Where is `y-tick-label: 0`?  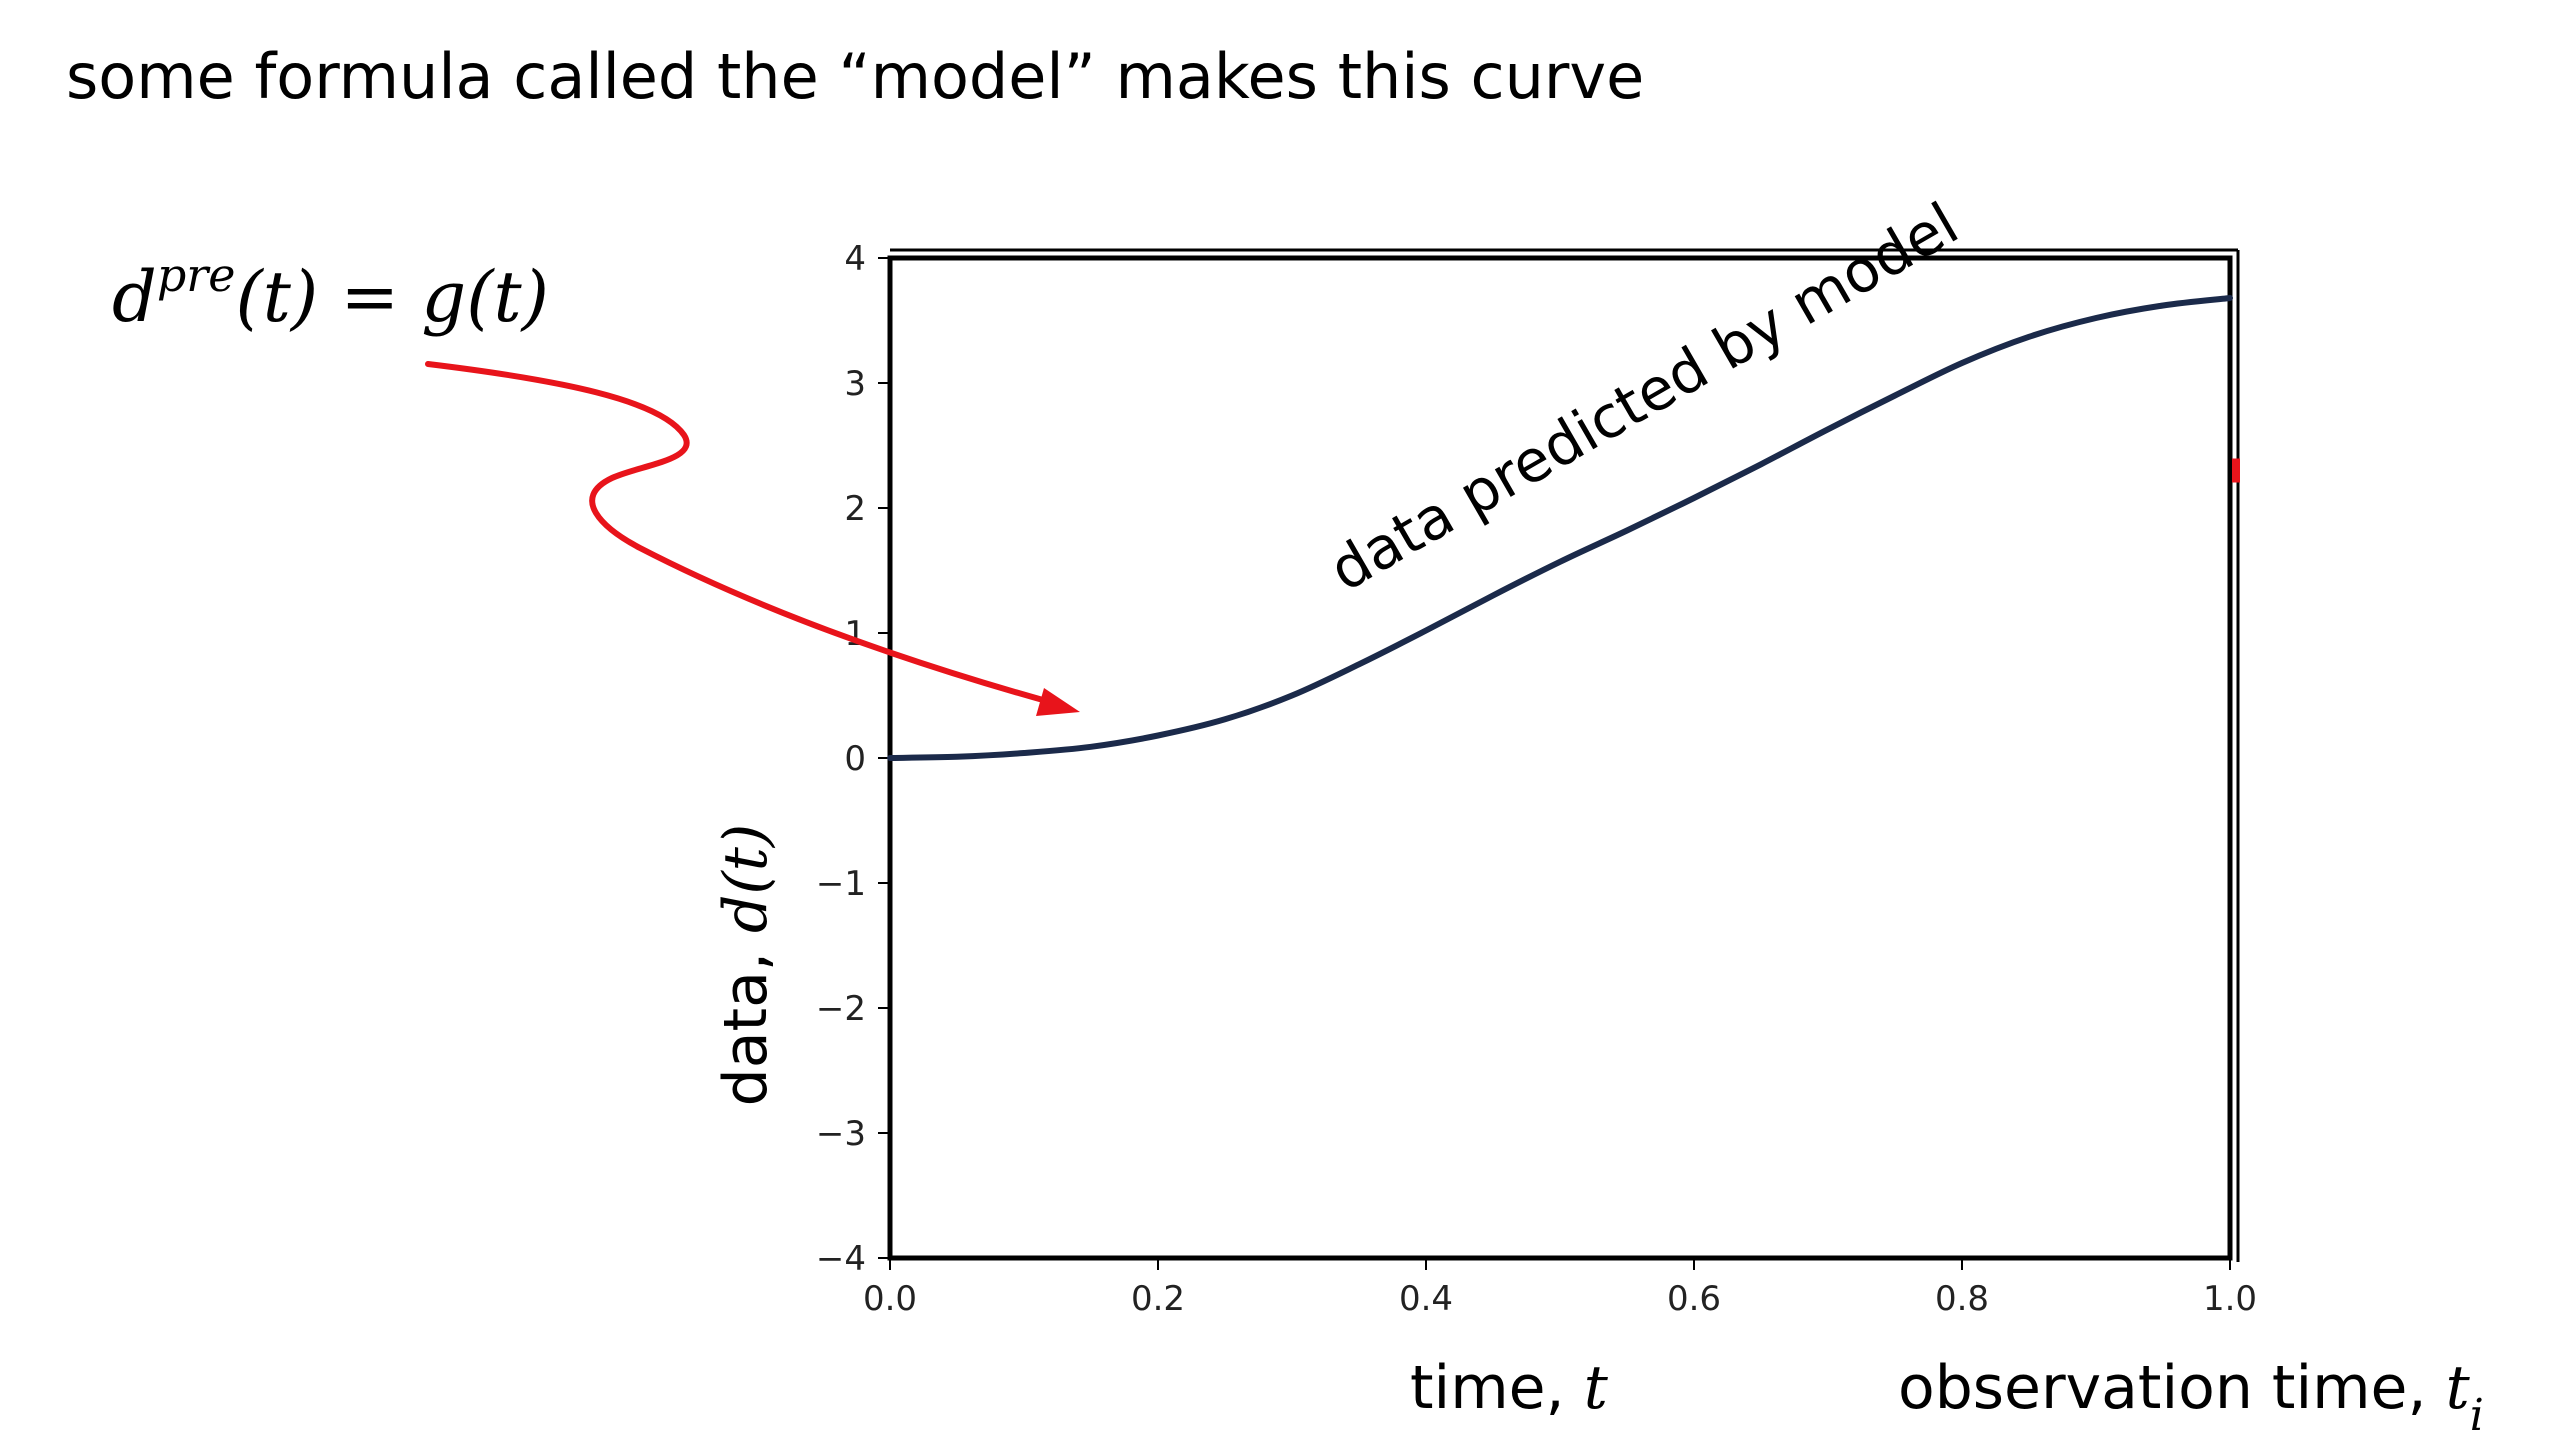 y-tick-label: 0 is located at coordinates (855, 759).